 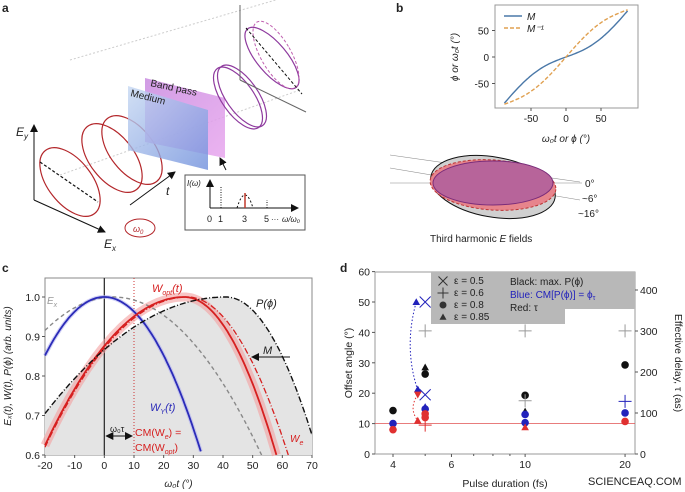 I want to click on red-dotted-arrow, so click(x=415, y=407).